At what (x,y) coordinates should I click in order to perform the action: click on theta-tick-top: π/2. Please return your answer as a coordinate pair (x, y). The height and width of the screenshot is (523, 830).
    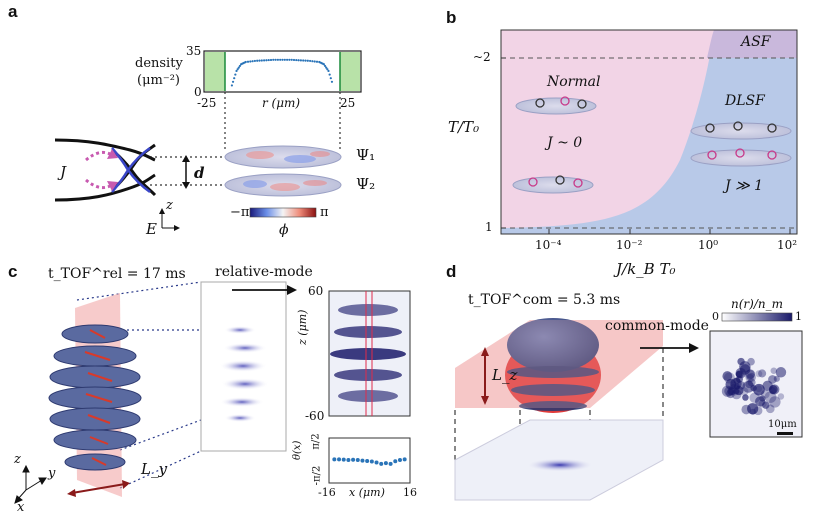
    Looking at the image, I should click on (316, 441).